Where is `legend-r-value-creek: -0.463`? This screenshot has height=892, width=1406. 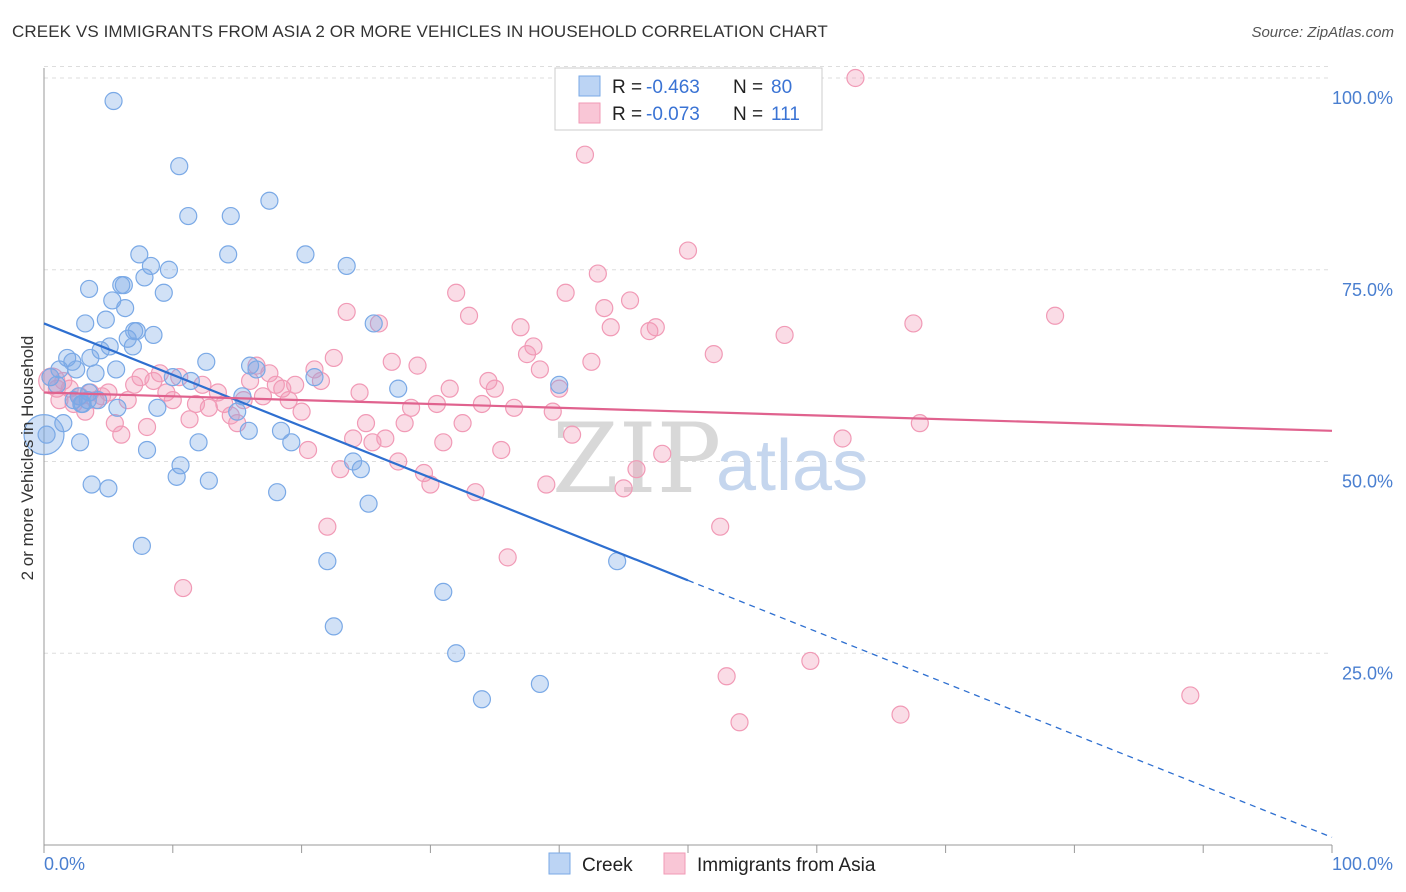 legend-r-value-creek: -0.463 is located at coordinates (673, 87).